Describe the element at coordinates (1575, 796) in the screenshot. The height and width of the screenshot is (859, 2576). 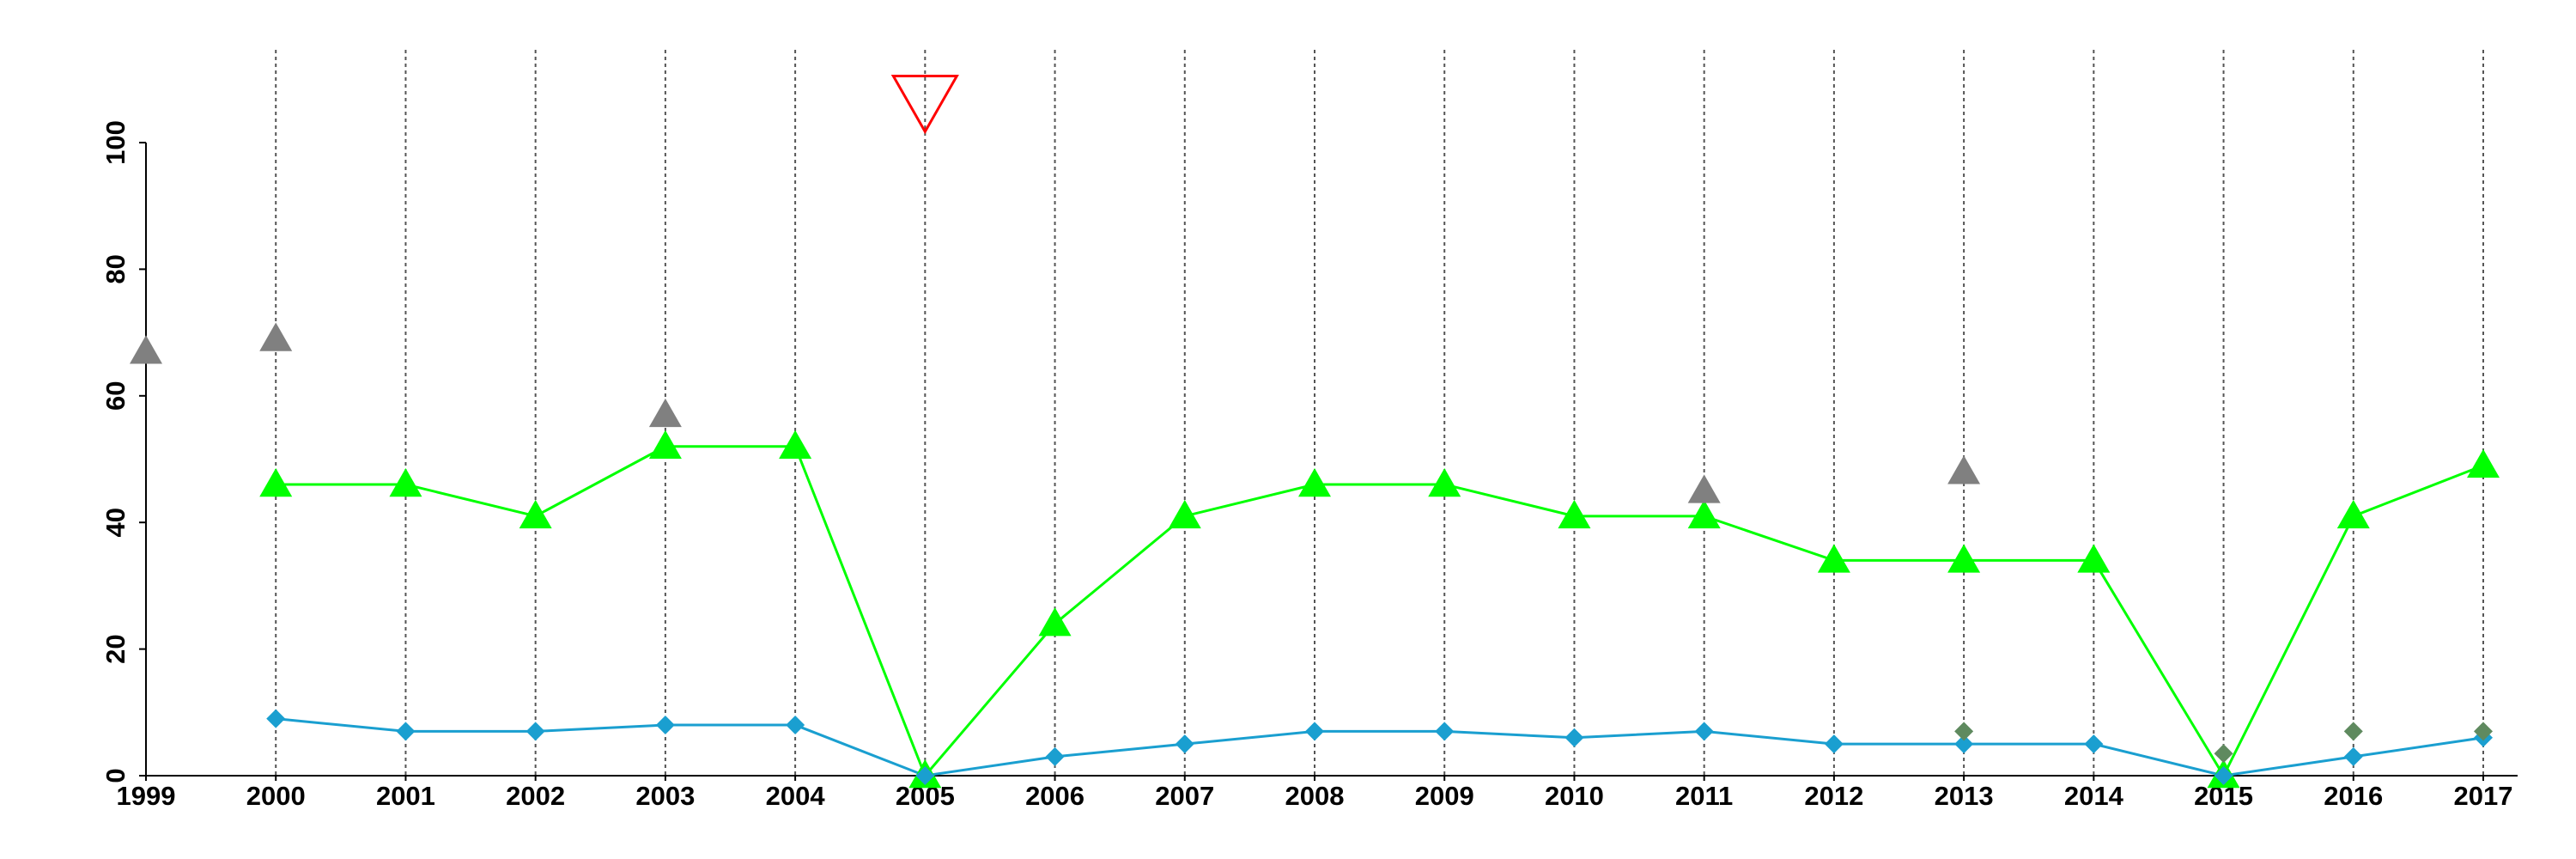
I see `x-tick-label: 2010` at that location.